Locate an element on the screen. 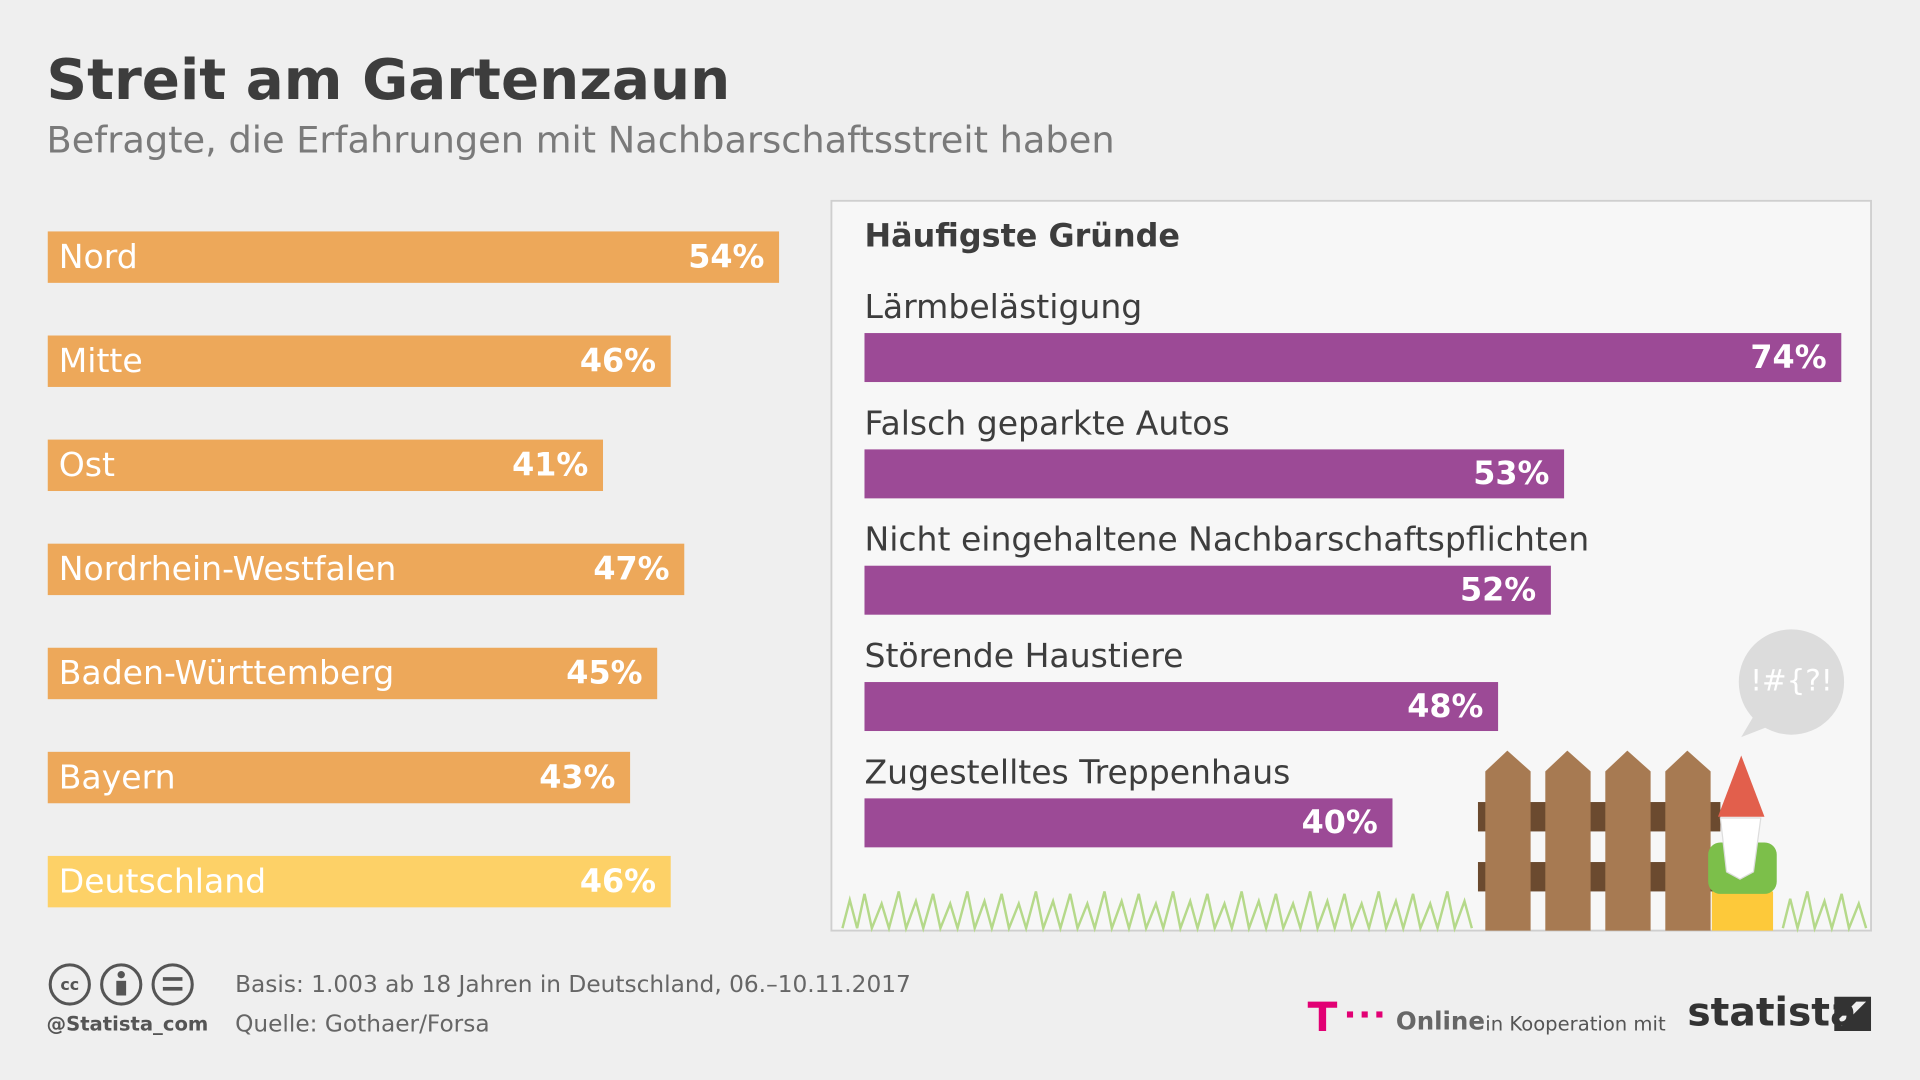 Image resolution: width=1920 pixels, height=1080 pixels. category-label: Ost is located at coordinates (87, 464).